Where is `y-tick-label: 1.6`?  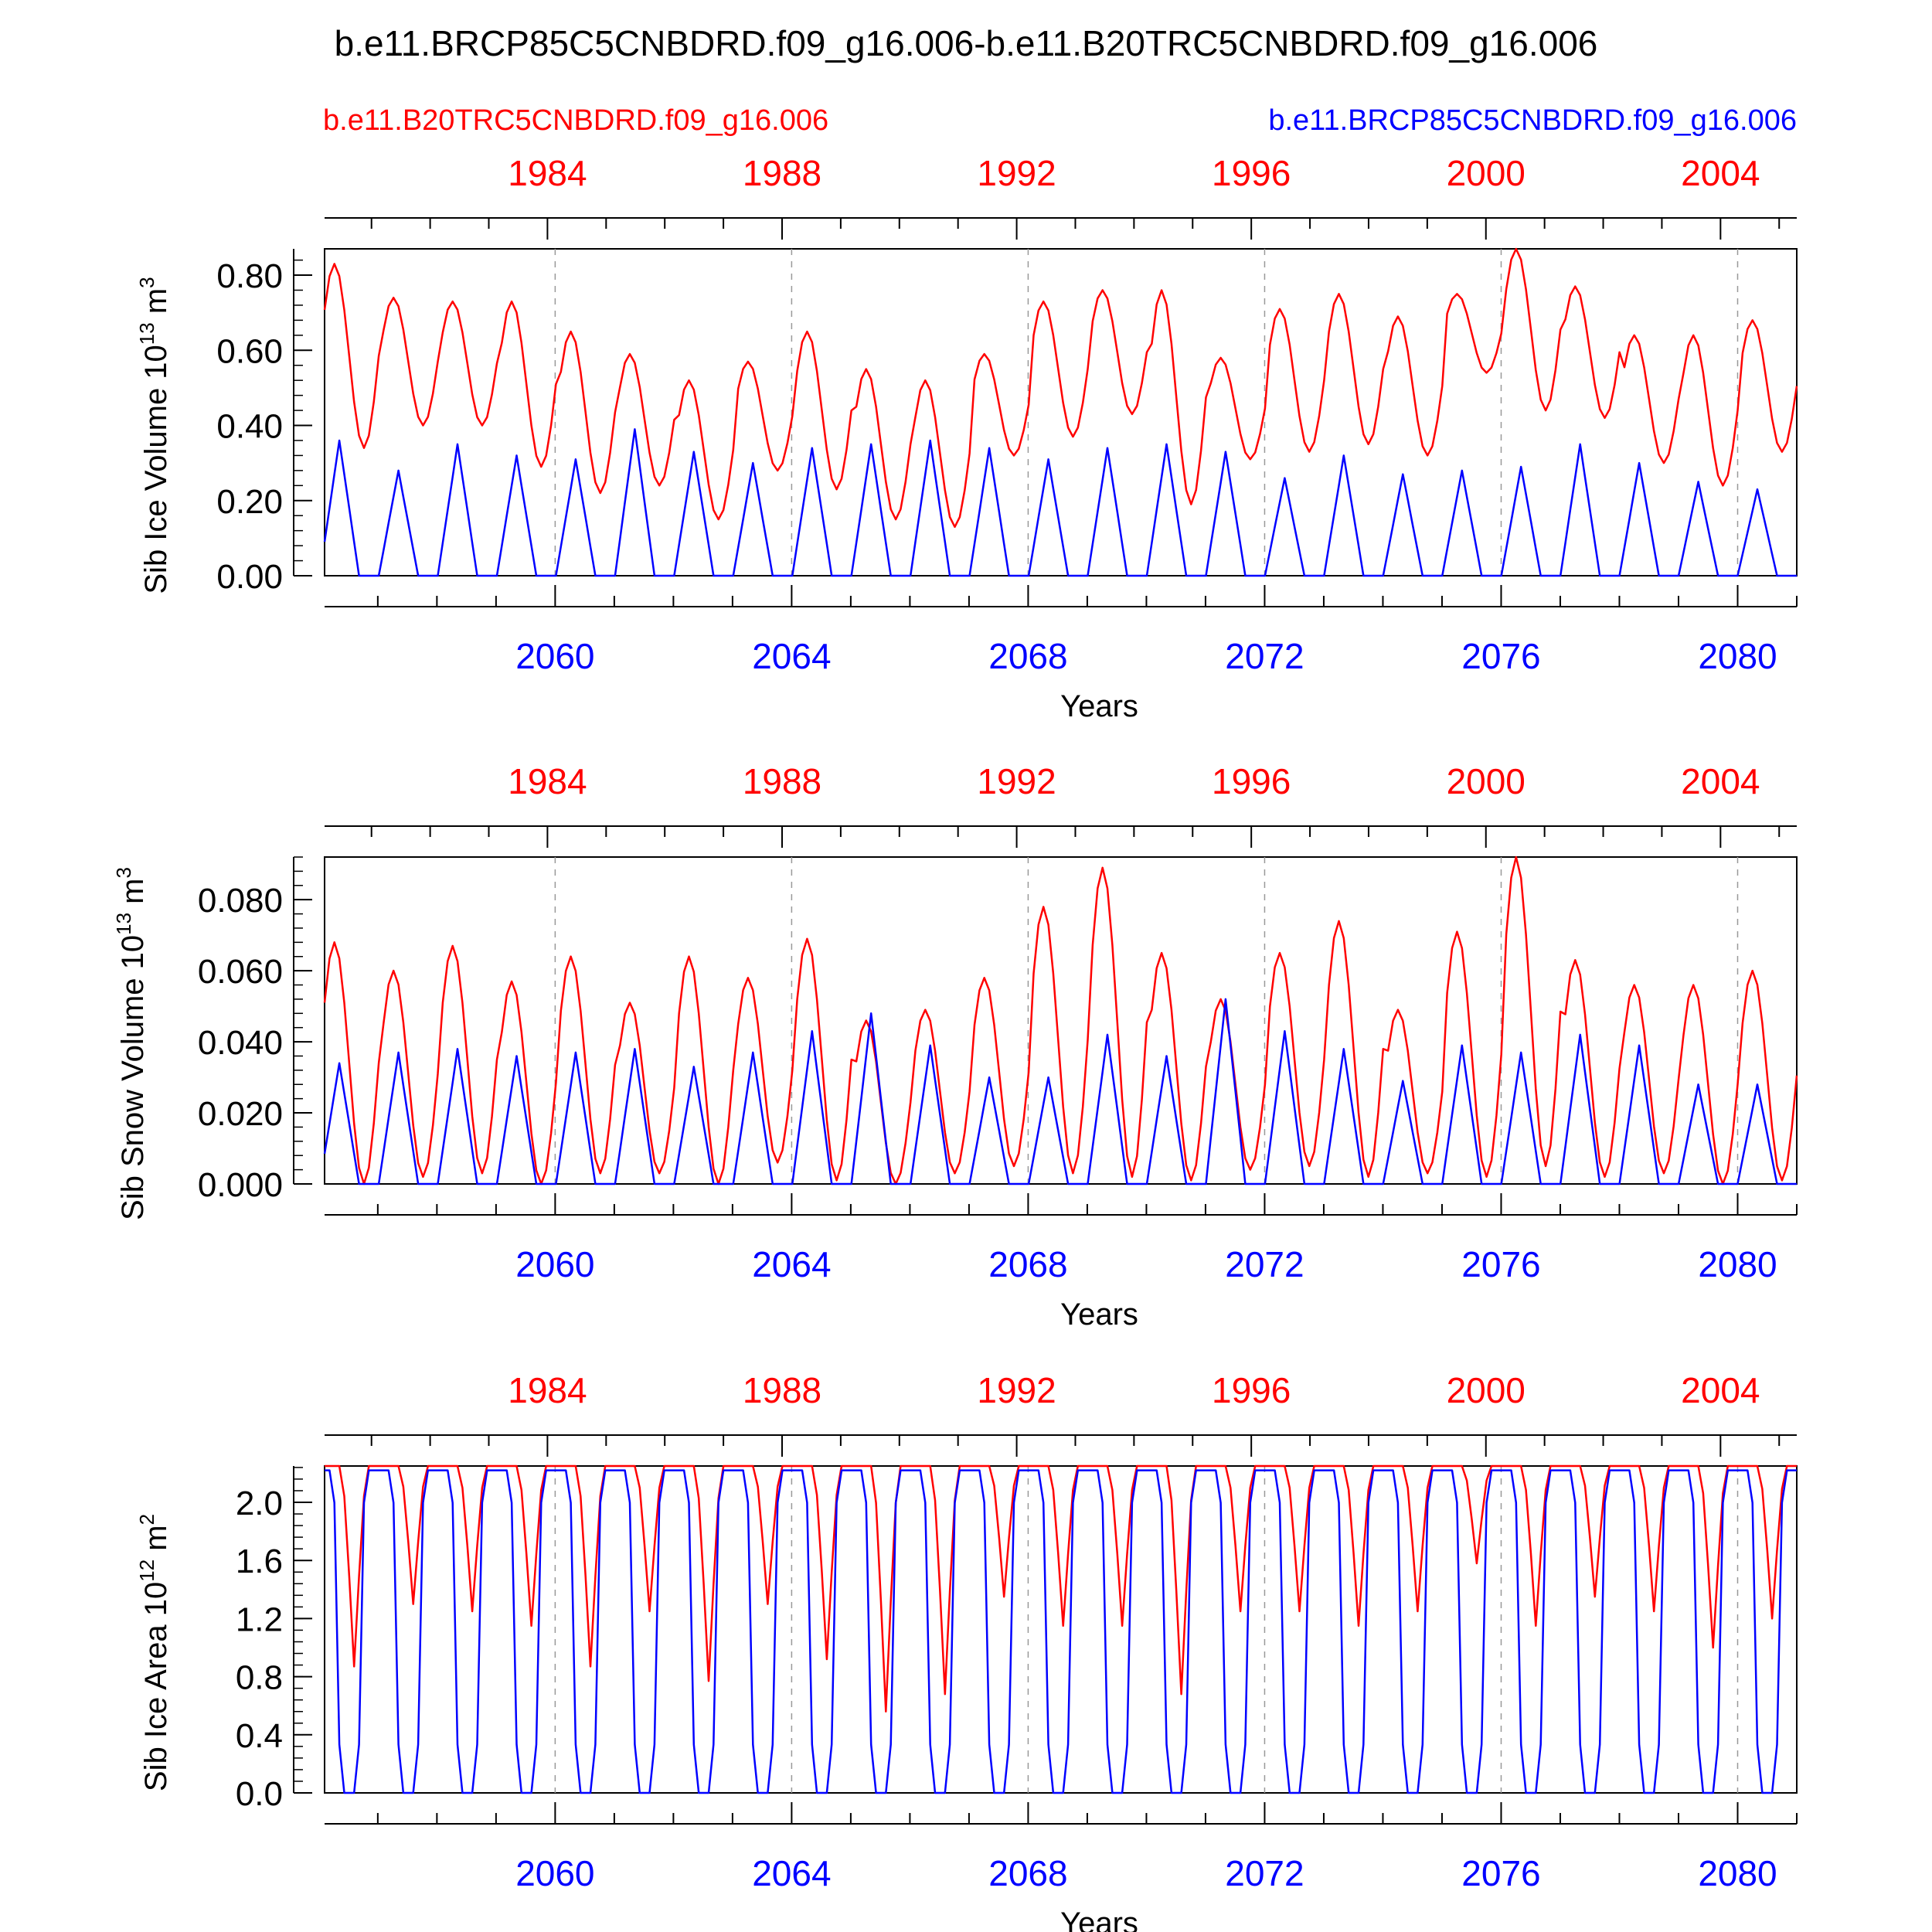 y-tick-label: 1.6 is located at coordinates (259, 1561).